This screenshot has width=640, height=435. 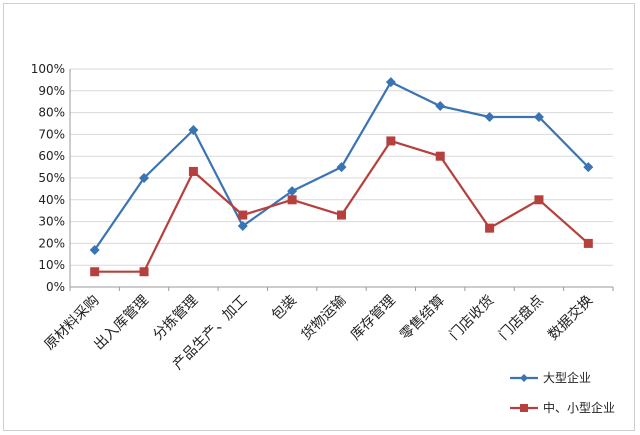 What do you see at coordinates (55, 287) in the screenshot?
I see `y-tick-label: 0%` at bounding box center [55, 287].